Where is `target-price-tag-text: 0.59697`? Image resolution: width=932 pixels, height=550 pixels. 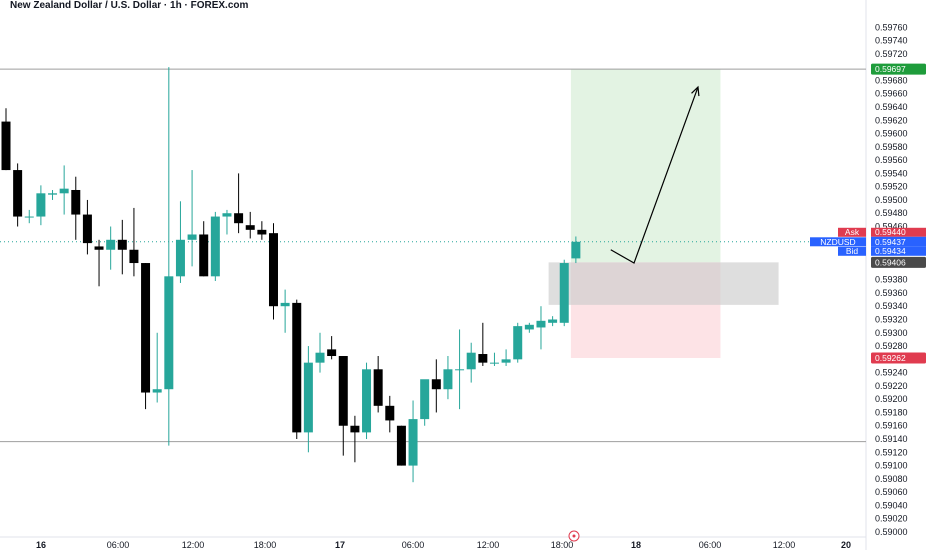 target-price-tag-text: 0.59697 is located at coordinates (890, 69).